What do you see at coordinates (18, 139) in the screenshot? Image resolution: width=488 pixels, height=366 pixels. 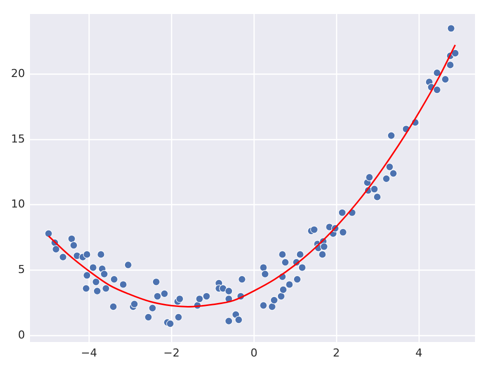 I see `y-tick-label: 15` at bounding box center [18, 139].